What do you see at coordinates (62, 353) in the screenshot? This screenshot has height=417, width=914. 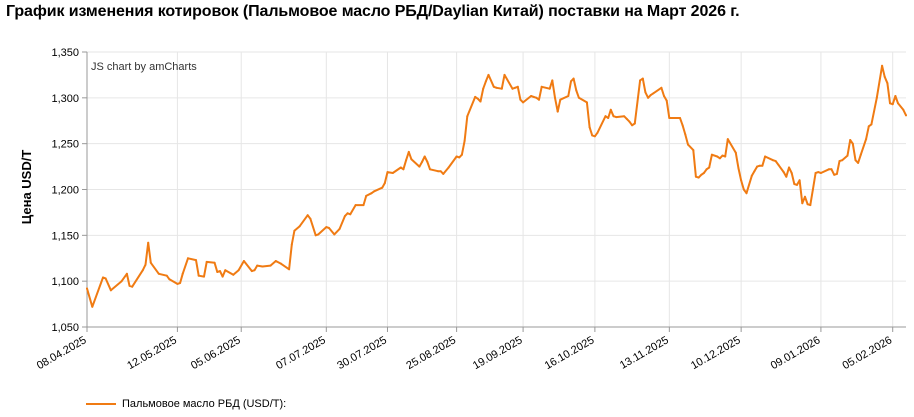 I see `x-tick-label: 08.04.2025` at bounding box center [62, 353].